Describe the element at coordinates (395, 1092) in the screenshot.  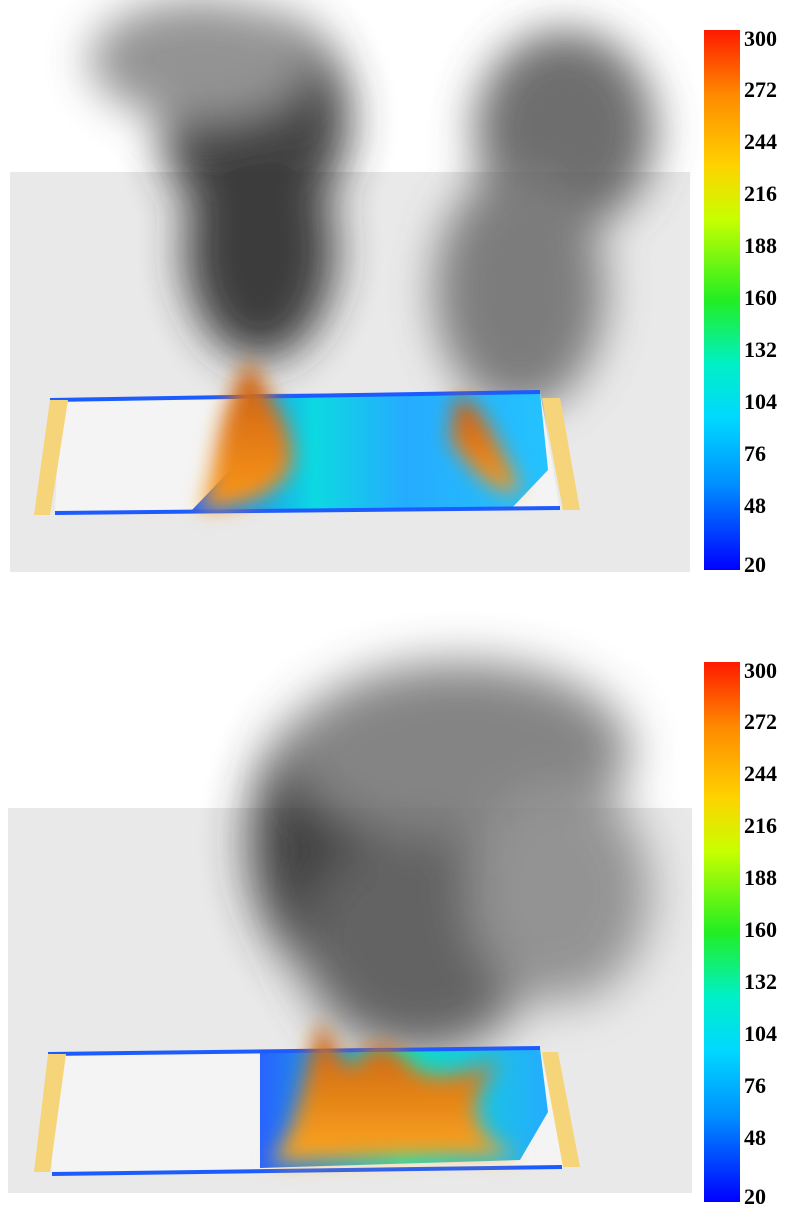
I see `flame-center` at that location.